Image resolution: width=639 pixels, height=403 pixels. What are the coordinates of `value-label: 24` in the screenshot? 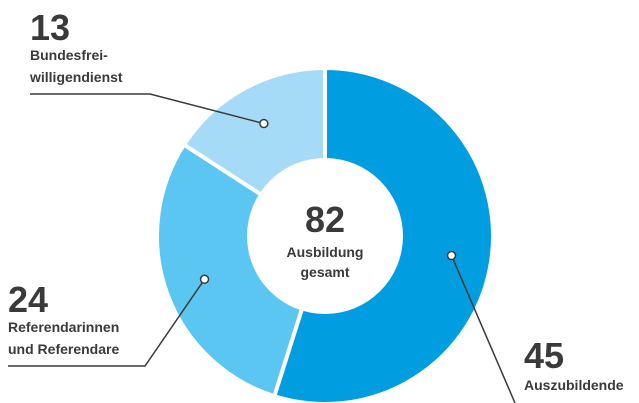 It's located at (28, 299).